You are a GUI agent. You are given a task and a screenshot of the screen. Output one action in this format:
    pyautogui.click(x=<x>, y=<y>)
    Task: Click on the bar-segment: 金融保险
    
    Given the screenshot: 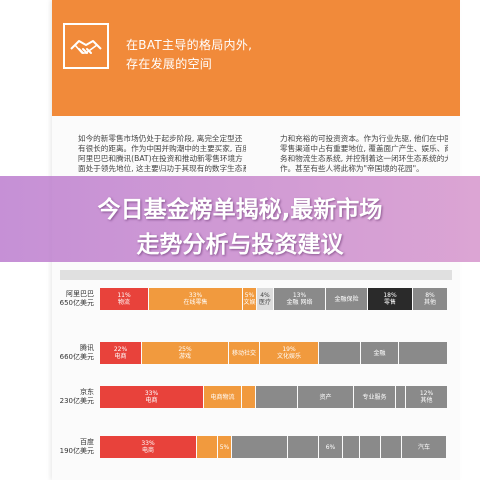 What is the action you would take?
    pyautogui.click(x=346, y=299)
    